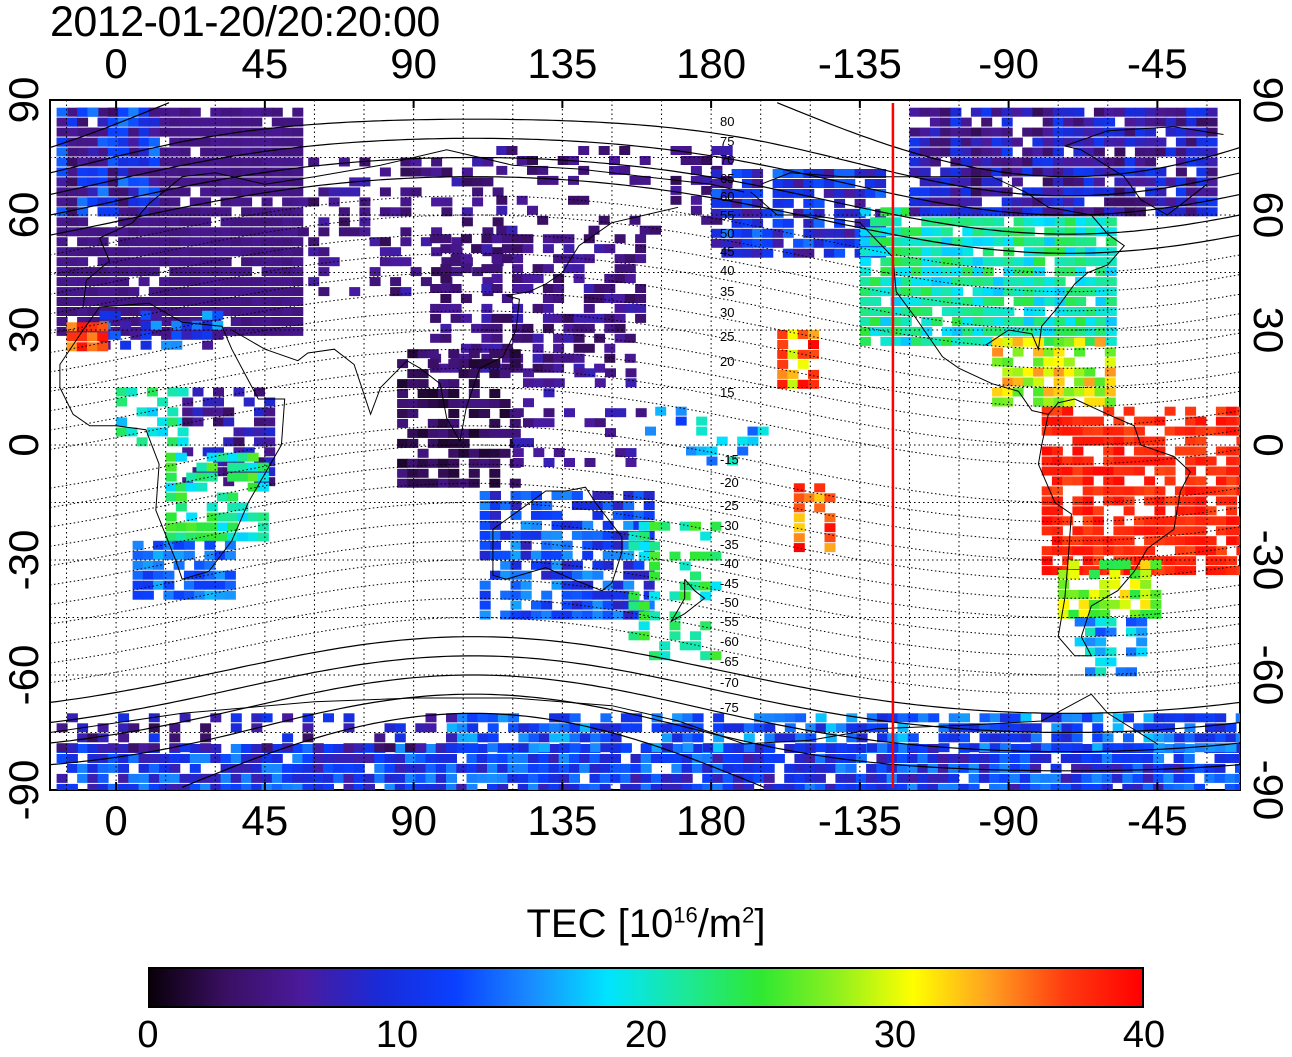  What do you see at coordinates (729, 682) in the screenshot?
I see `contour-label: -70` at bounding box center [729, 682].